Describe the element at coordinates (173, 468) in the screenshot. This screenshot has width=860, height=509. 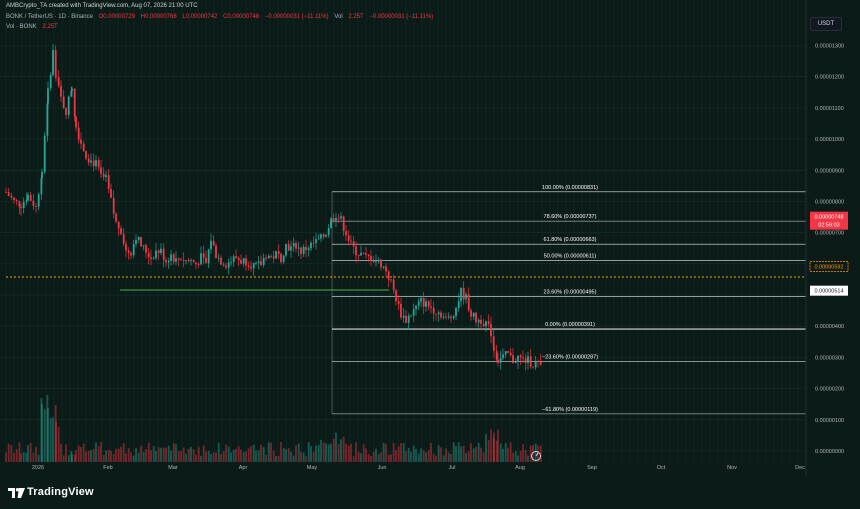
I see `time-tick-label: Mar` at that location.